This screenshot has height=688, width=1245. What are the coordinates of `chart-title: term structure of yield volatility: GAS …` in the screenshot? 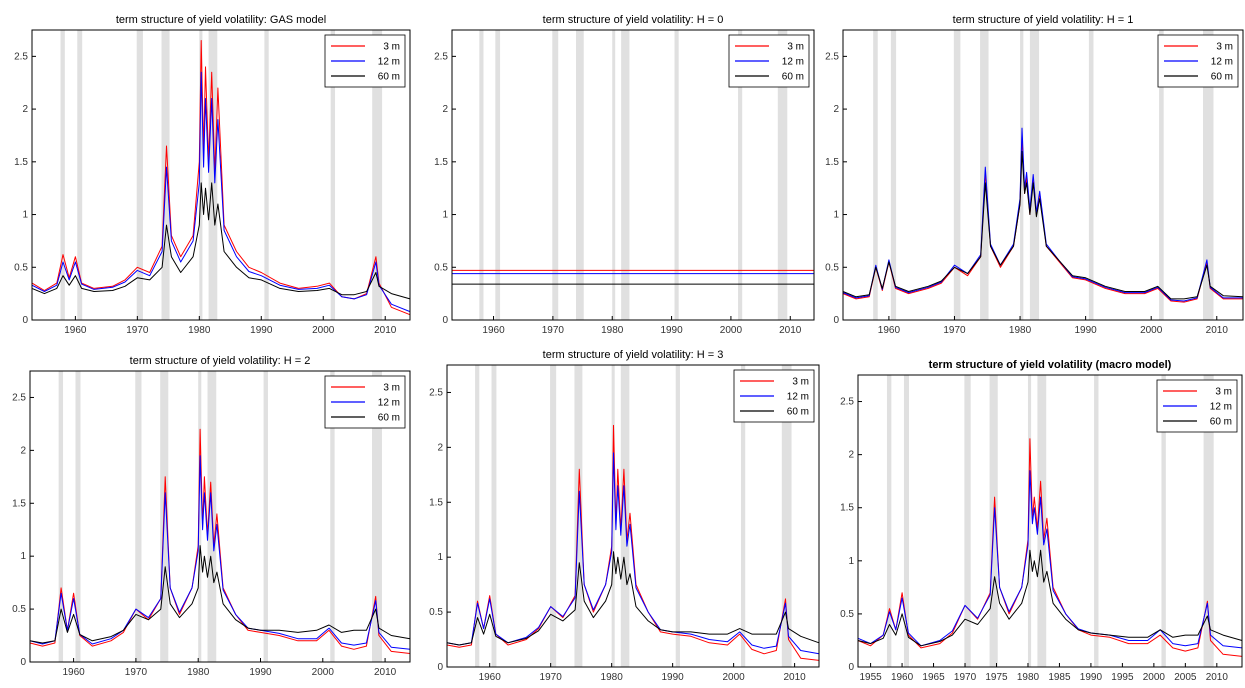 It's located at (221, 20).